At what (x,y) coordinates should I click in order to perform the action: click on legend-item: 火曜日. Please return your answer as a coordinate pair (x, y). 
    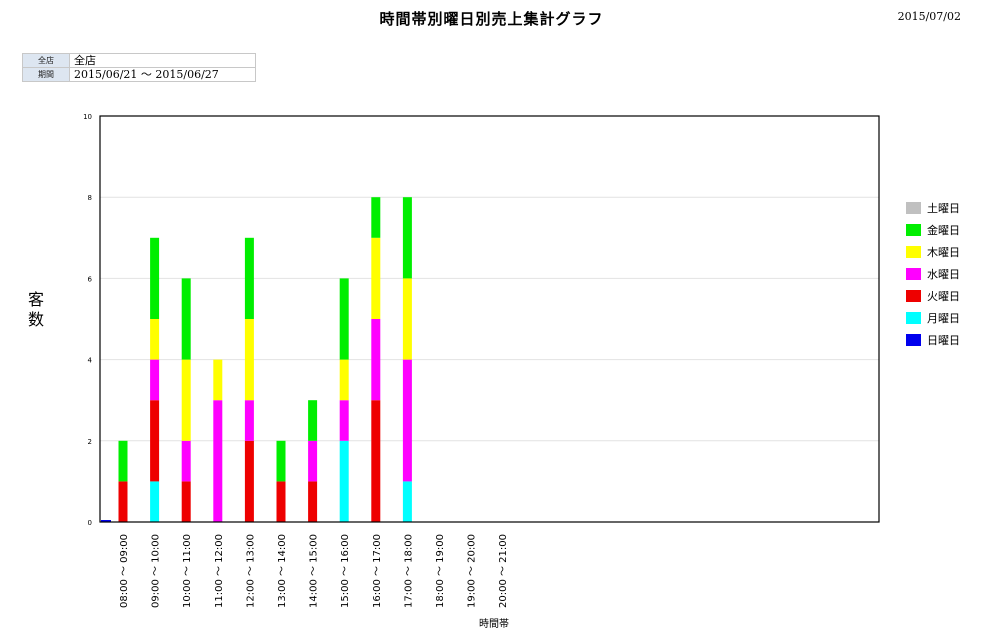
    Looking at the image, I should click on (933, 296).